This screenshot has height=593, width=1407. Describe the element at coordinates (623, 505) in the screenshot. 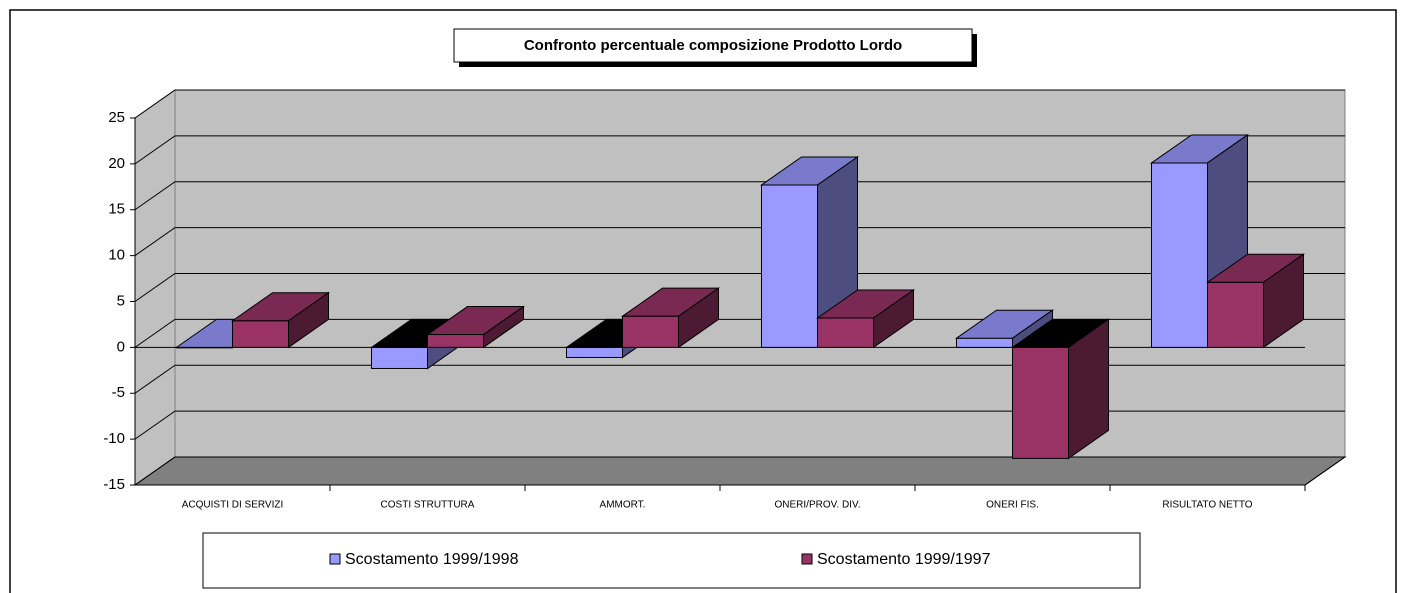

I see `x-tick-label: AMMORT.` at that location.